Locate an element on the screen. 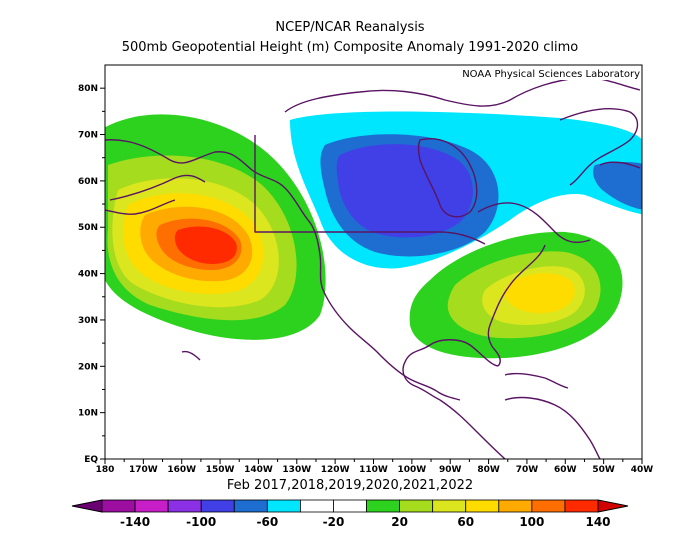 The height and width of the screenshot is (542, 700). period-label: Feb 2017,2018,2019,2020,2021,2022 is located at coordinates (350, 485).